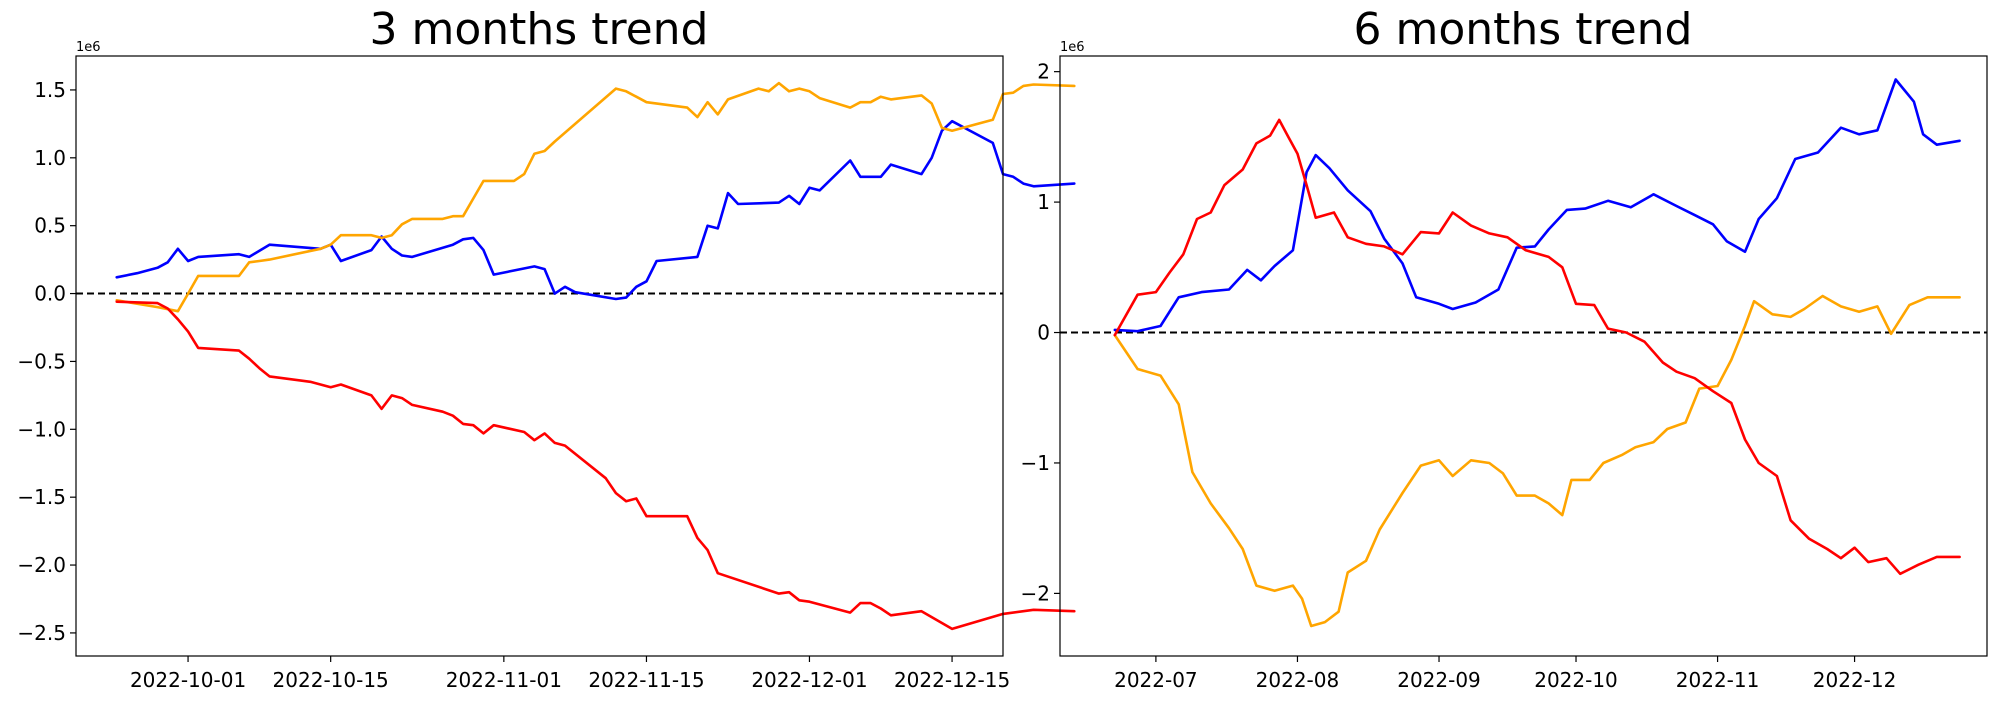  Describe the element at coordinates (539, 29) in the screenshot. I see `chart-title: 3 months trend` at that location.